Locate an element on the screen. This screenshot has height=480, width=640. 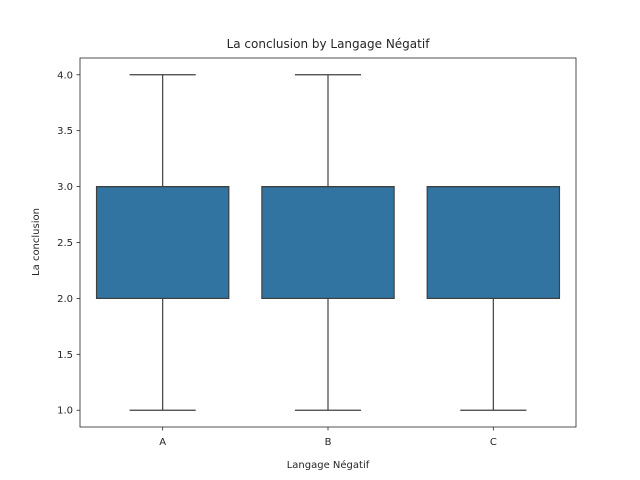
box-A is located at coordinates (162, 242).